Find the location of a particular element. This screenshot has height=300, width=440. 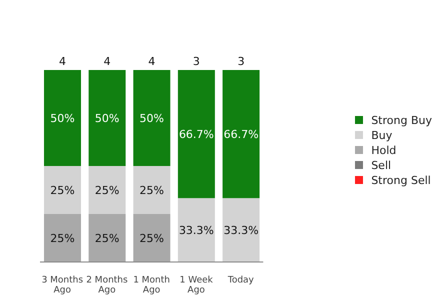

legend-label: Buy is located at coordinates (382, 135).